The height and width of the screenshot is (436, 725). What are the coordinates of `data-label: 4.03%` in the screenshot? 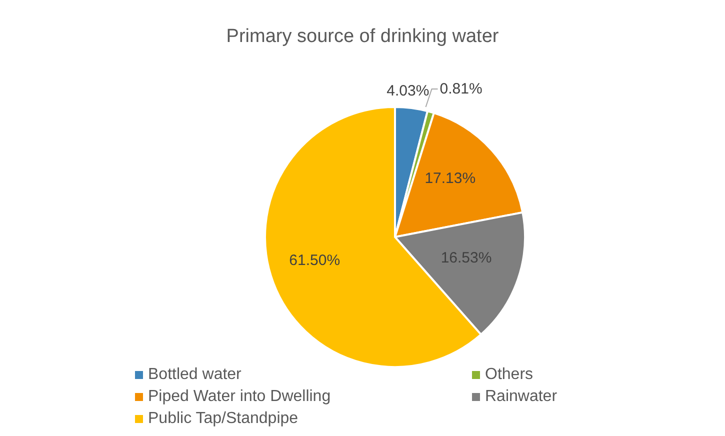 It's located at (408, 91).